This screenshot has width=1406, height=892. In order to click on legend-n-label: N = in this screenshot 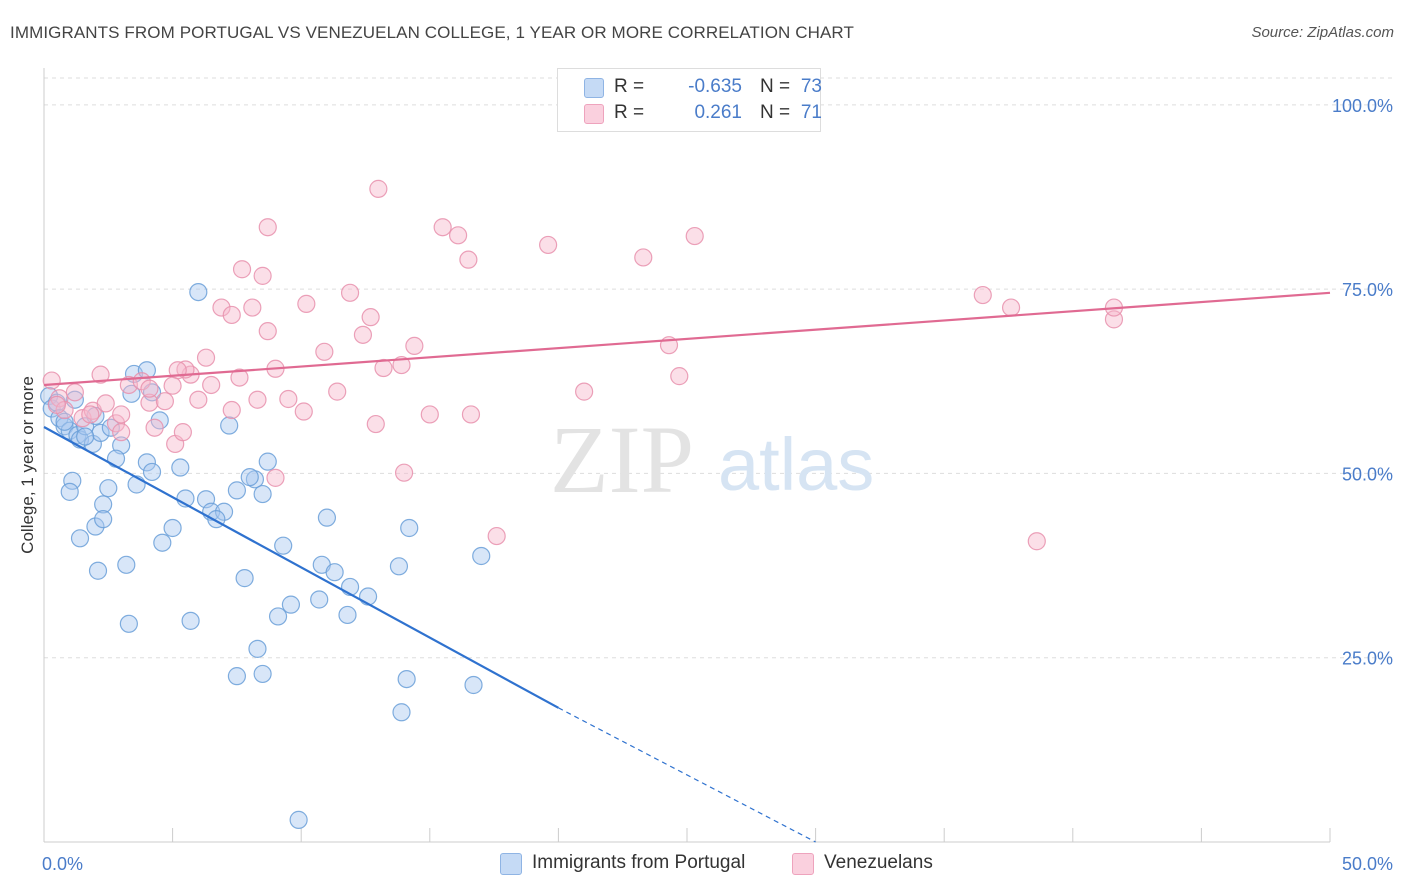, I will do `click(775, 86)`.